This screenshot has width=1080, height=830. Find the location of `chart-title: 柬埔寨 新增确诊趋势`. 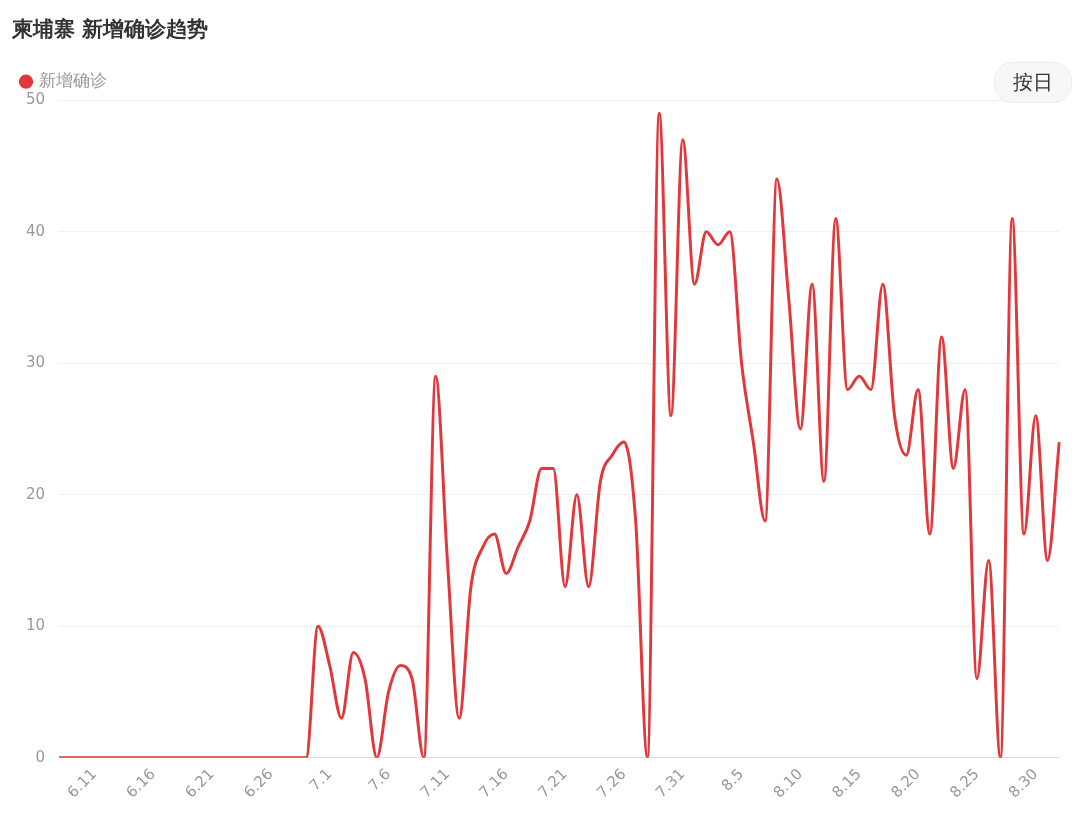

chart-title: 柬埔寨 新增确诊趋势 is located at coordinates (110, 29).